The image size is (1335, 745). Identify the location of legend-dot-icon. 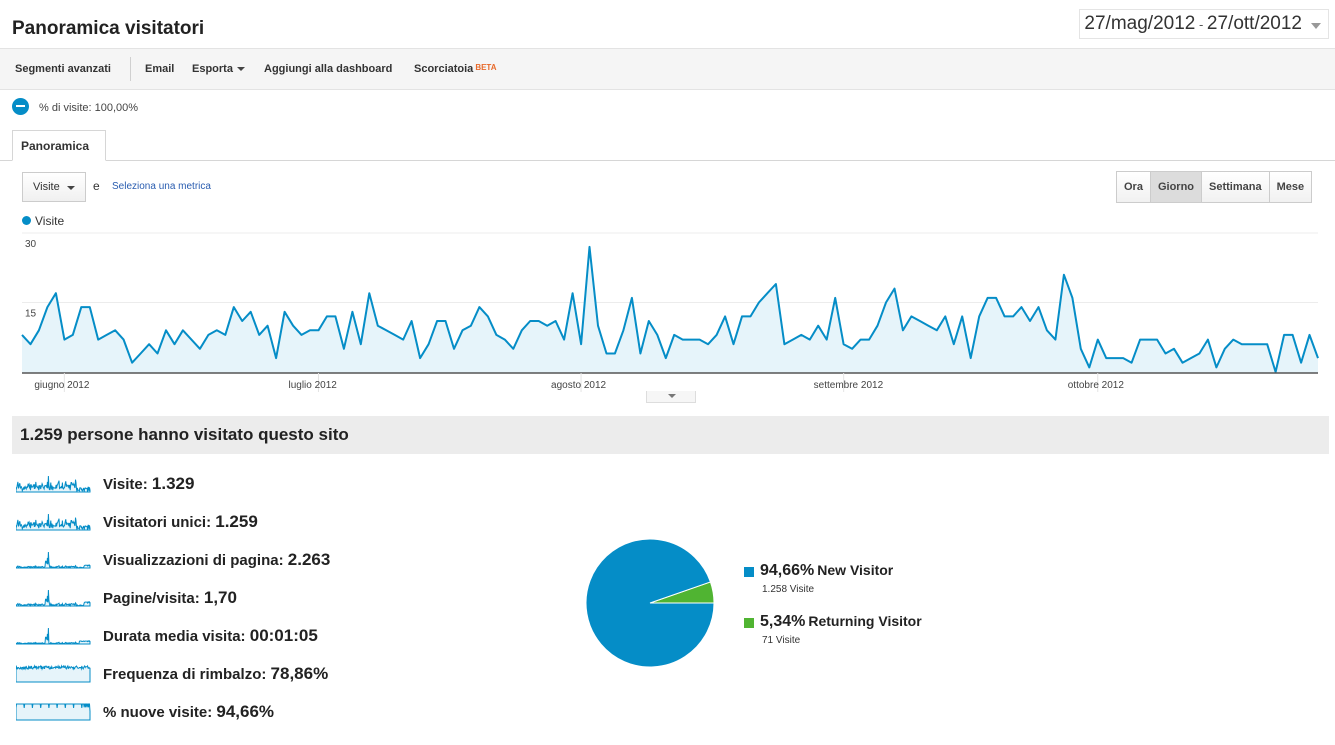
(26, 220).